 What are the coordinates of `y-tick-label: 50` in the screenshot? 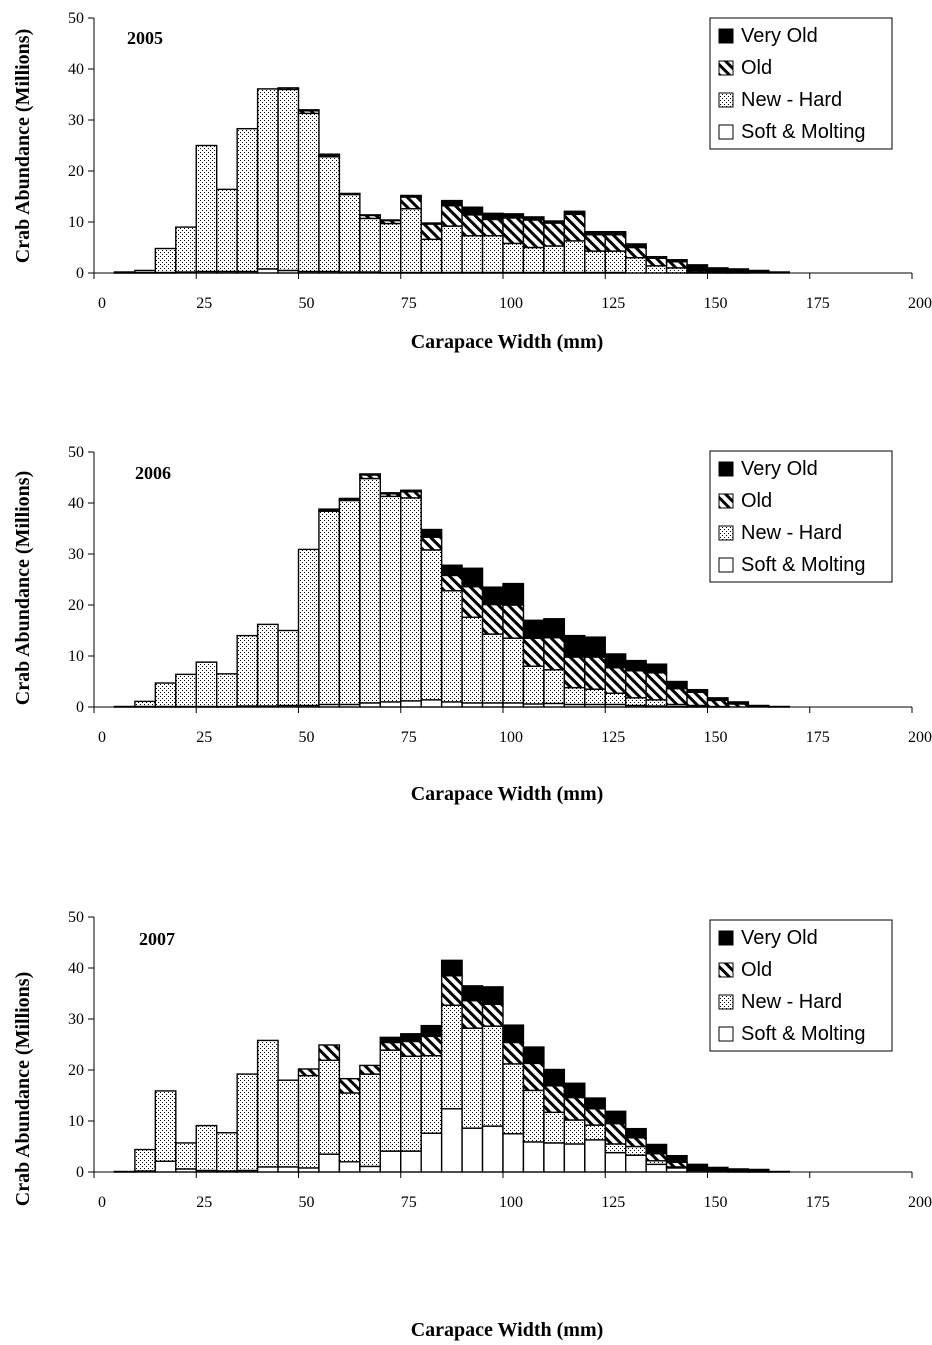 It's located at (76, 18).